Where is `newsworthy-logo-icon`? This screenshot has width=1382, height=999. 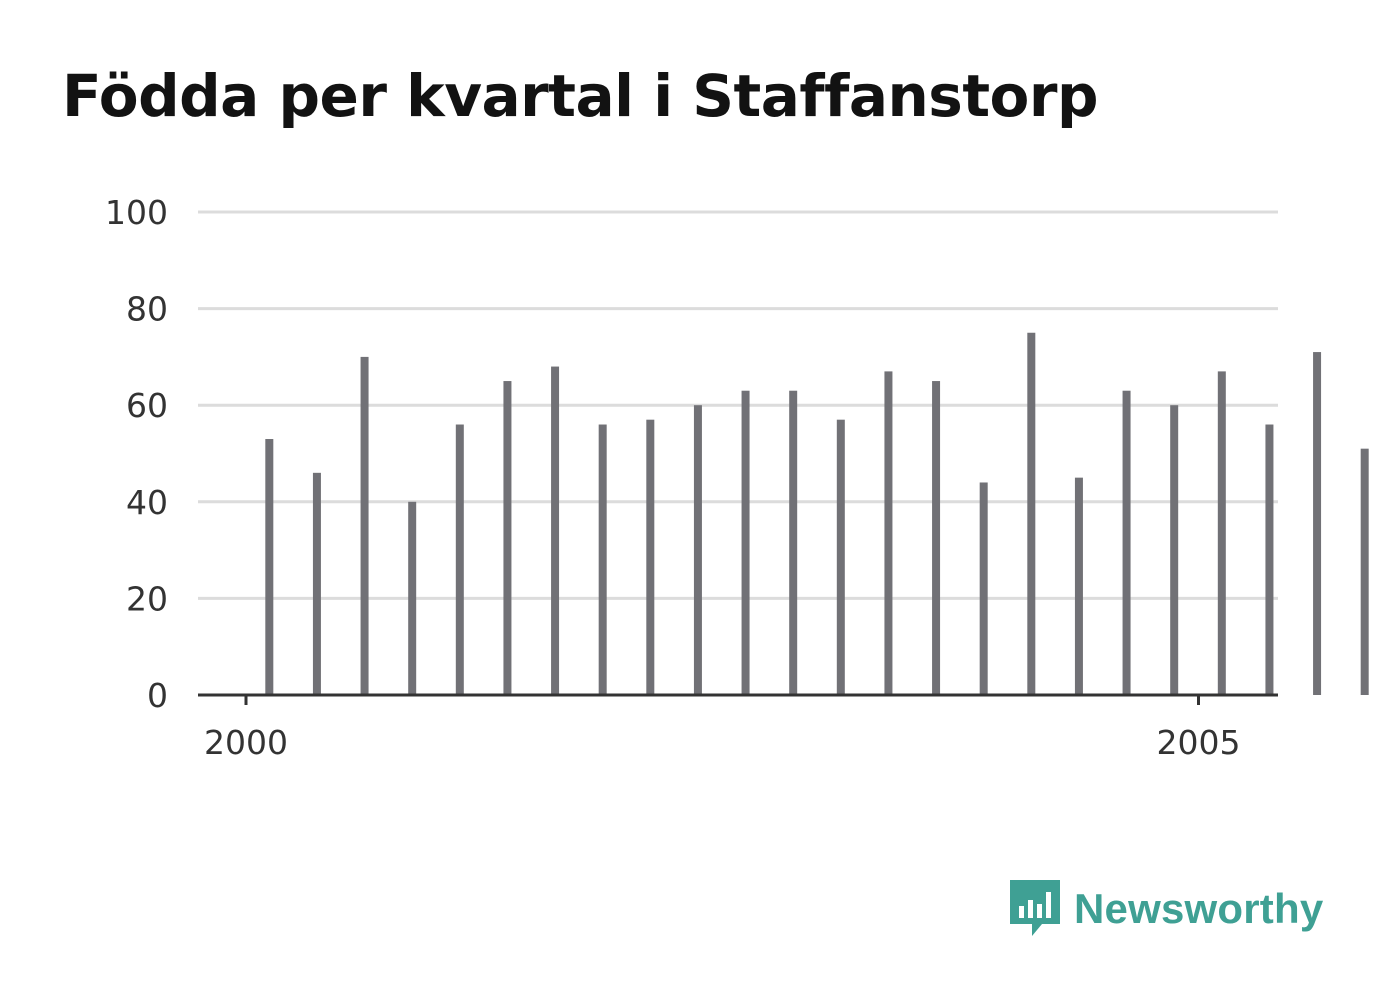
newsworthy-logo-icon is located at coordinates (1035, 908).